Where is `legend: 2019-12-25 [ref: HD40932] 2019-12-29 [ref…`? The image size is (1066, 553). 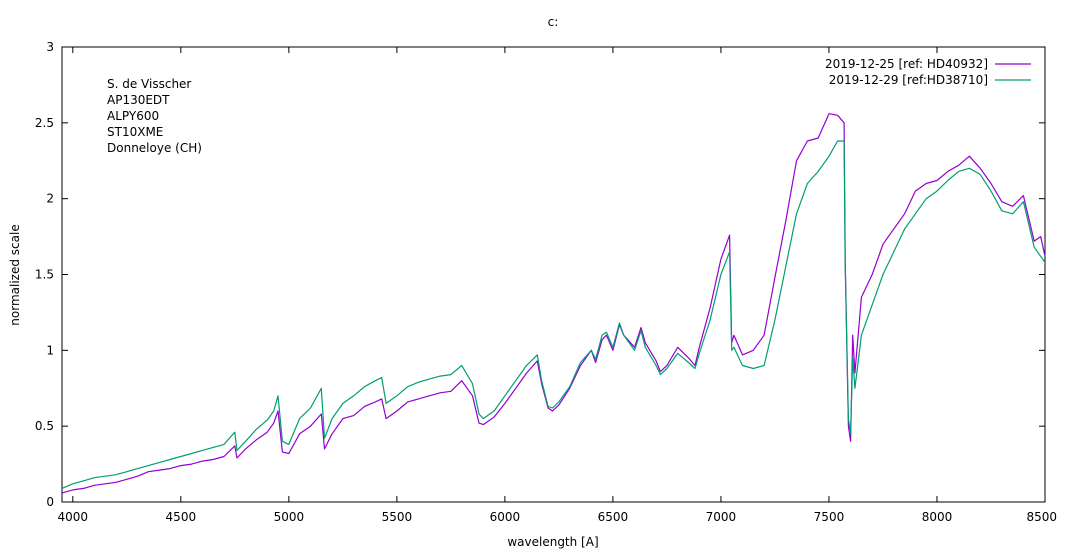 legend: 2019-12-25 [ref: HD40932] 2019-12-29 [ref… is located at coordinates (928, 72).